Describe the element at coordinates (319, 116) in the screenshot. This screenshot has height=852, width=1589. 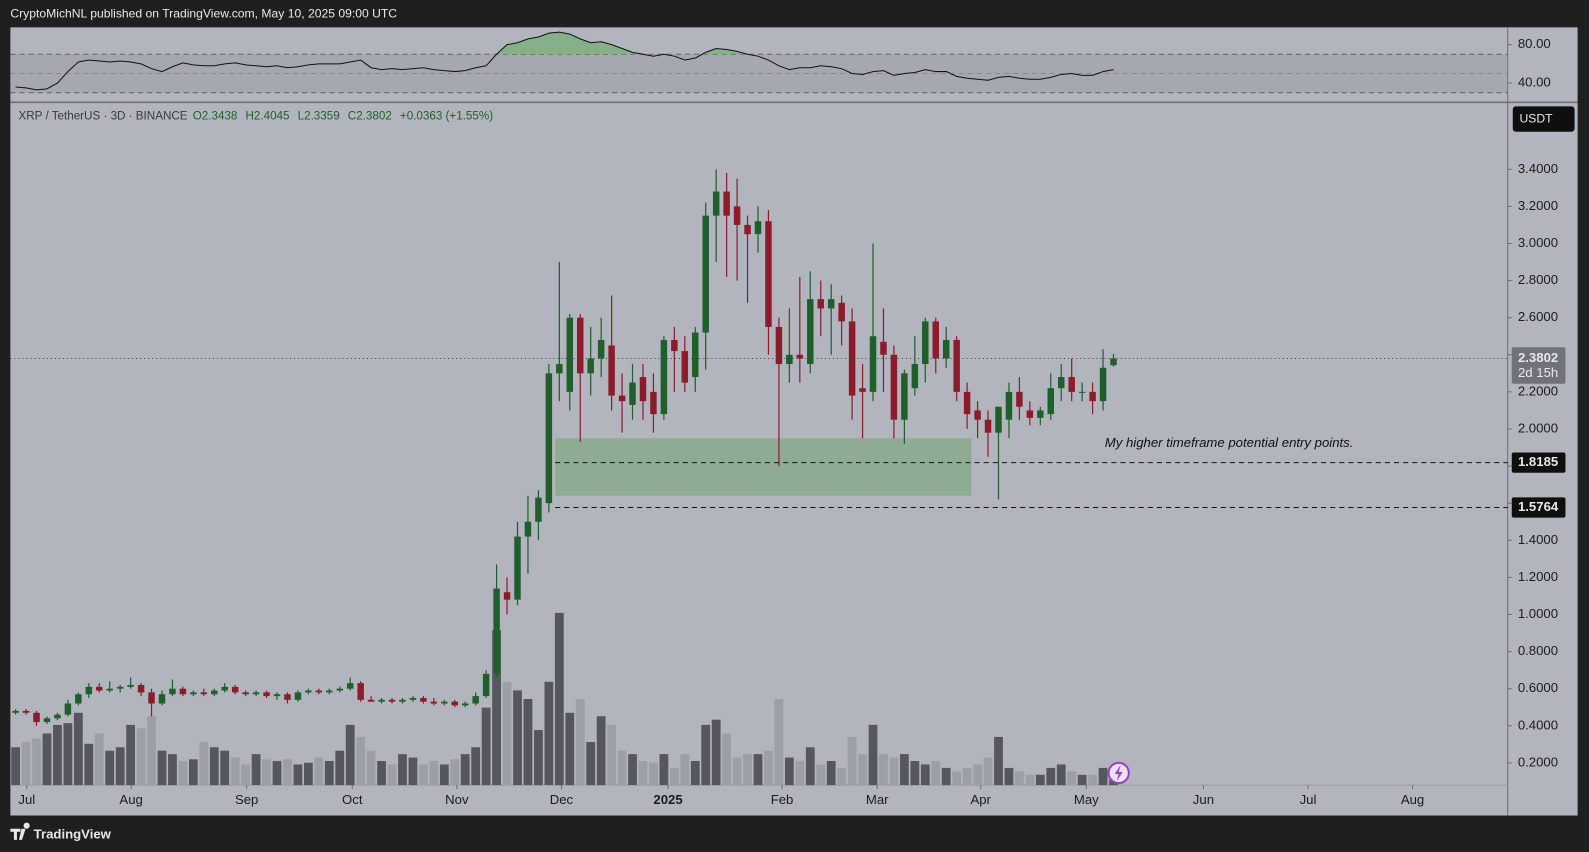
I see `ohlc-value: L2.3359` at that location.